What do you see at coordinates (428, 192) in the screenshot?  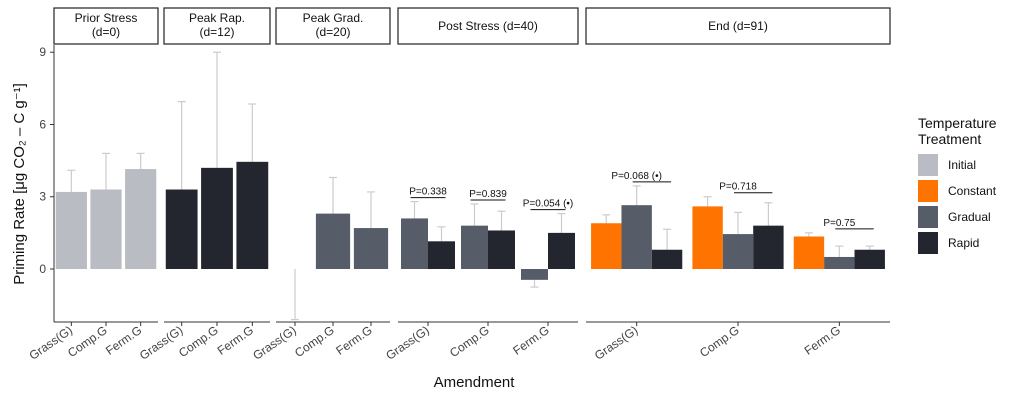 I see `p-value-label: P=0.338` at bounding box center [428, 192].